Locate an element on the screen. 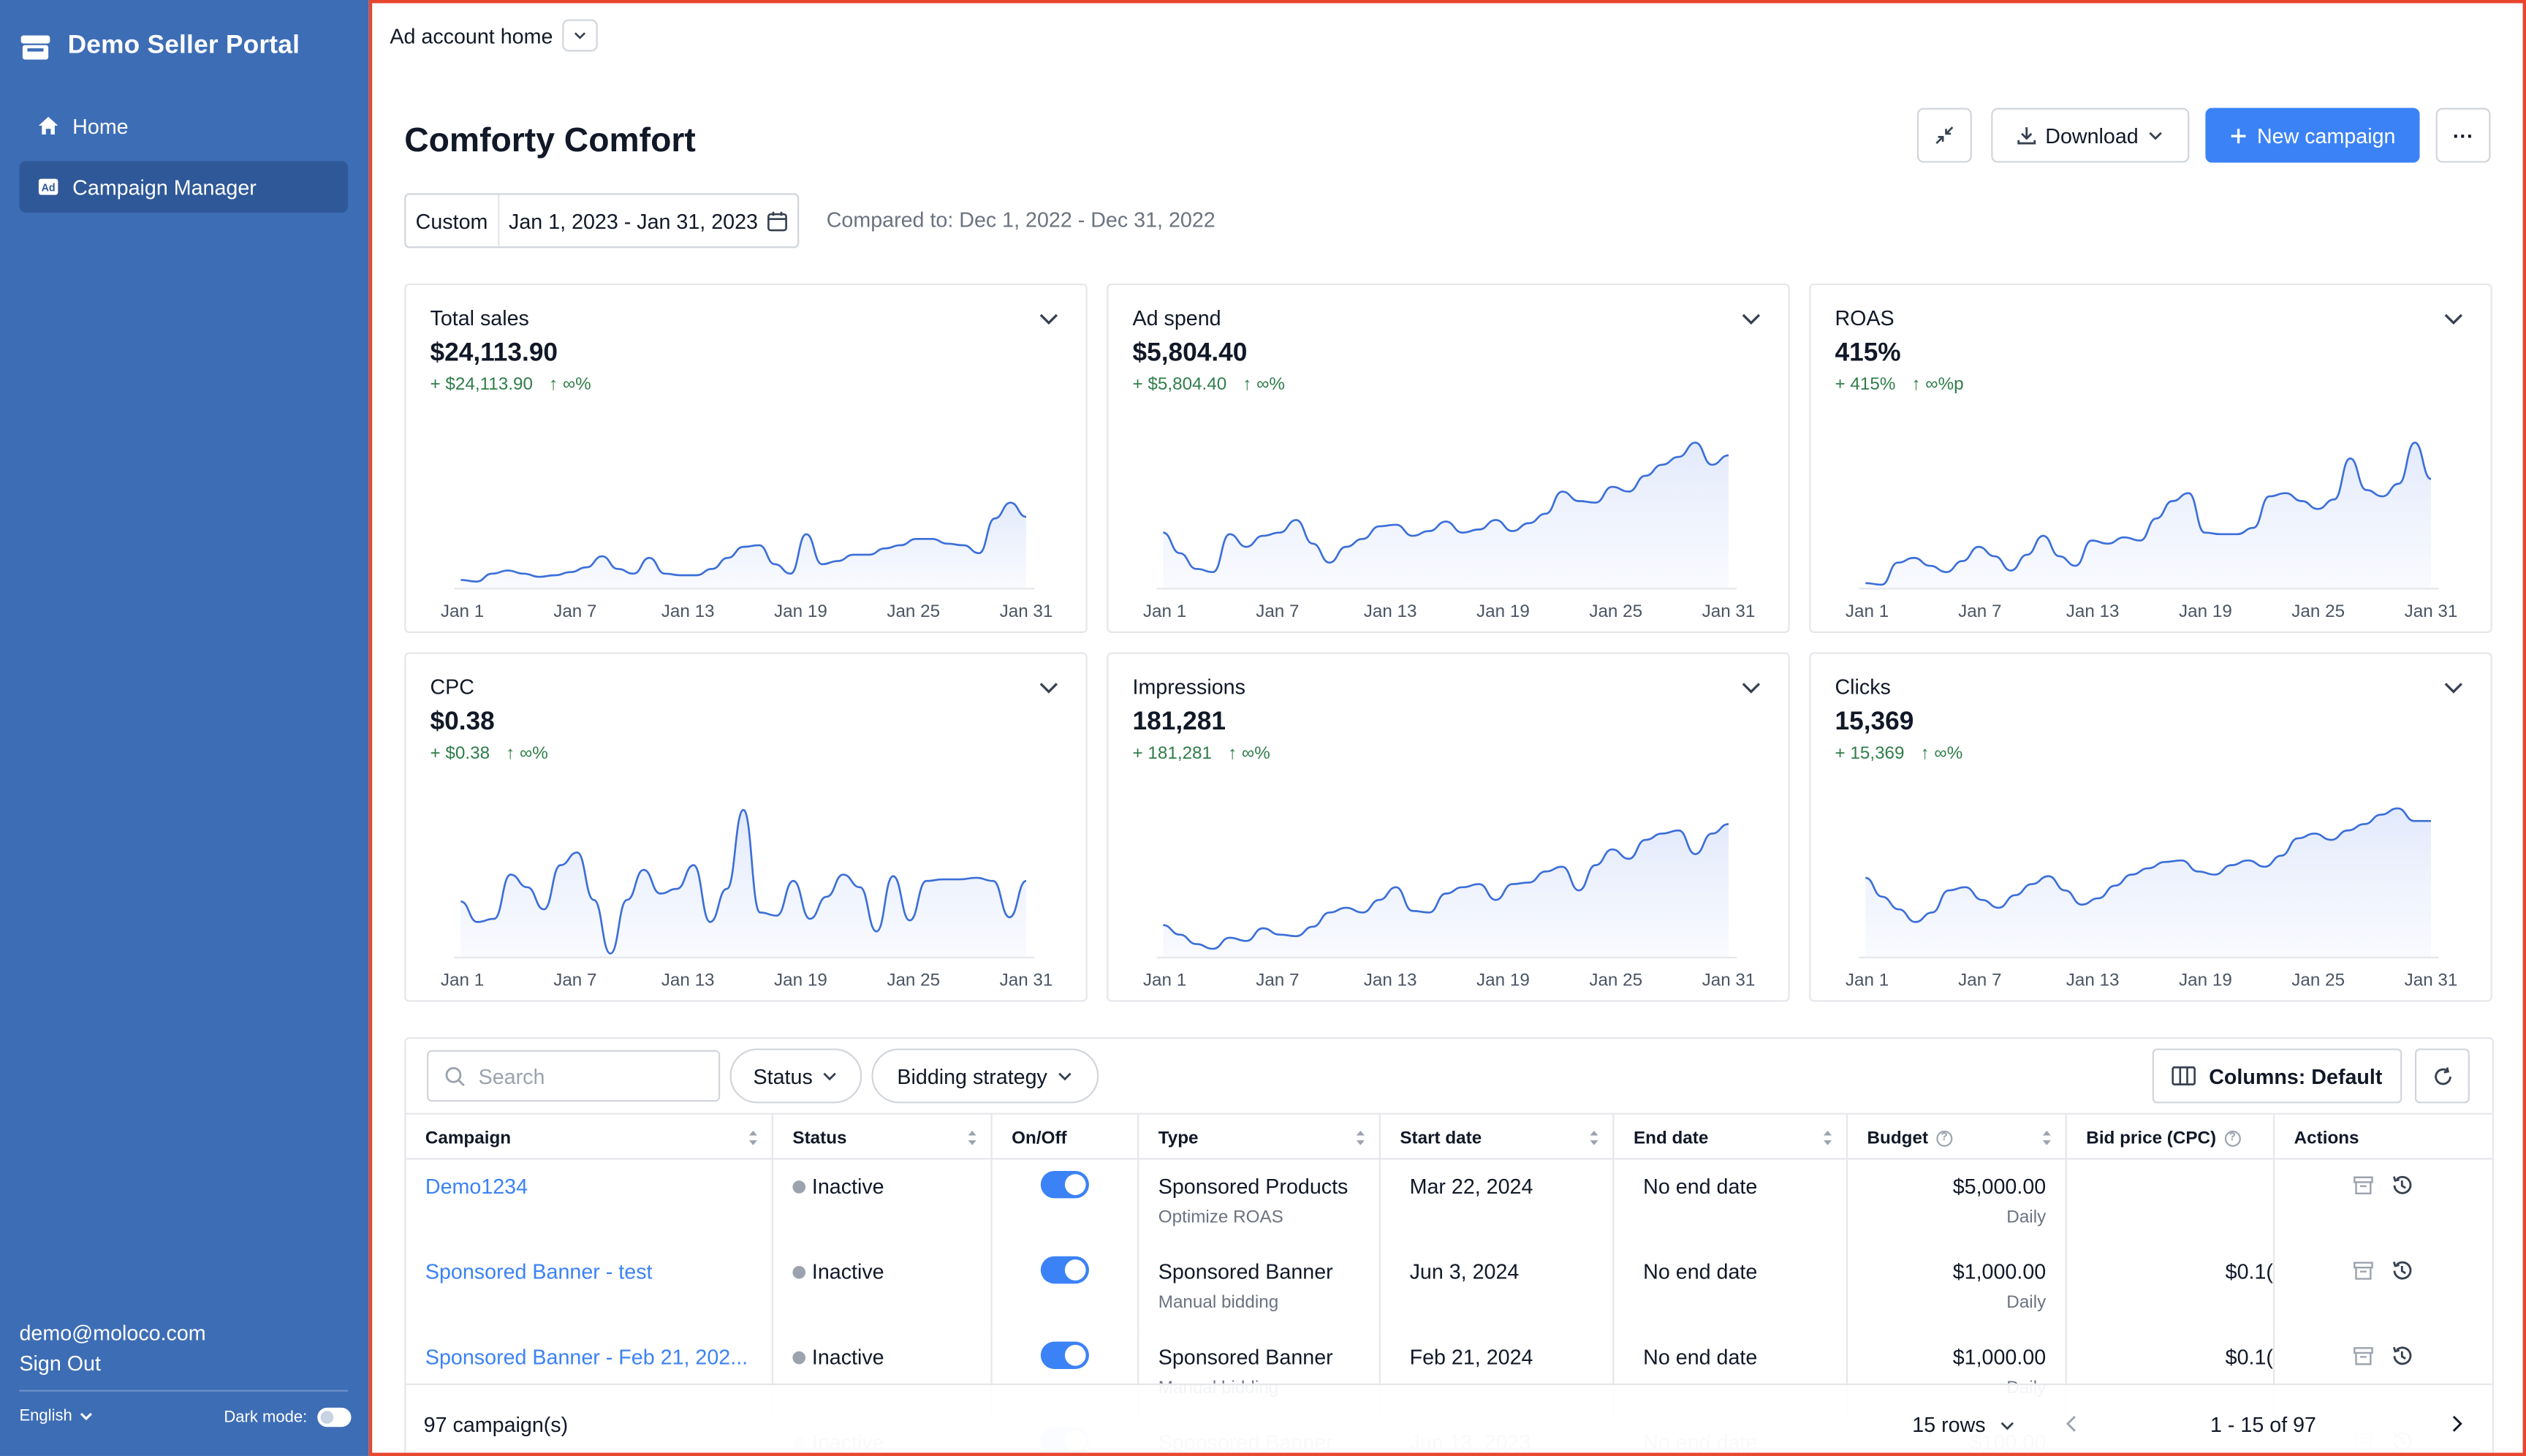 Image resolution: width=2526 pixels, height=1456 pixels. start-date: Jun 3, 2024 is located at coordinates (1464, 1271).